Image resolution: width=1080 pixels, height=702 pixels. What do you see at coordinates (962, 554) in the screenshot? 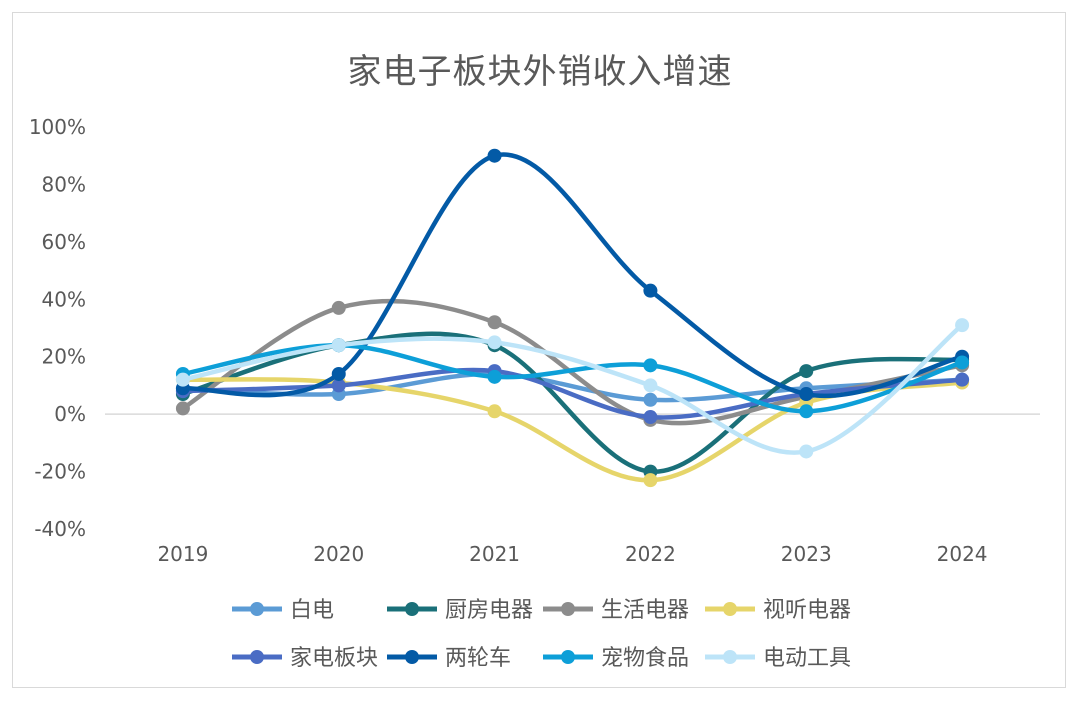
I see `x-tick-label: 2024` at bounding box center [962, 554].